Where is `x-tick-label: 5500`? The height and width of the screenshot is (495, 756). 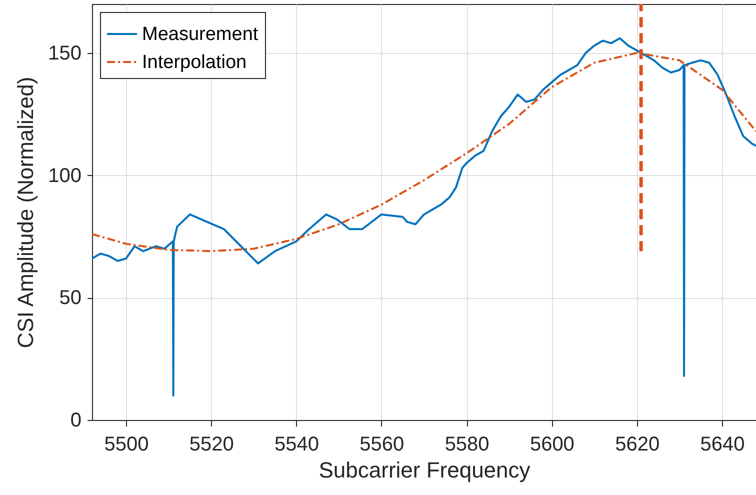 x-tick-label: 5500 is located at coordinates (126, 445).